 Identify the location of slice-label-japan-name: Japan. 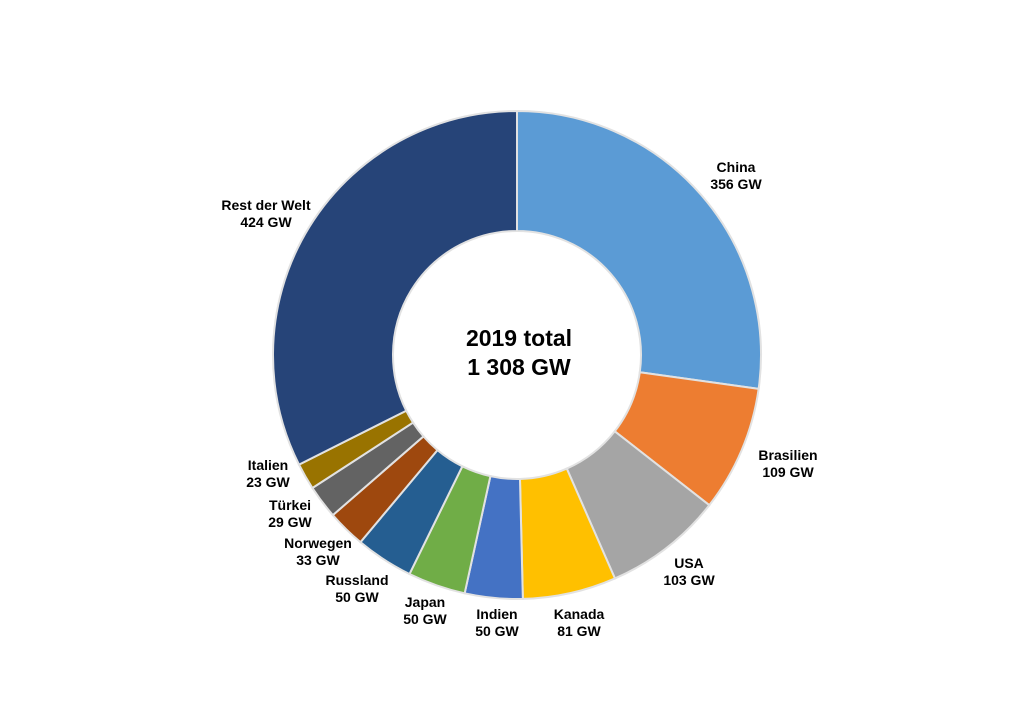
(425, 602).